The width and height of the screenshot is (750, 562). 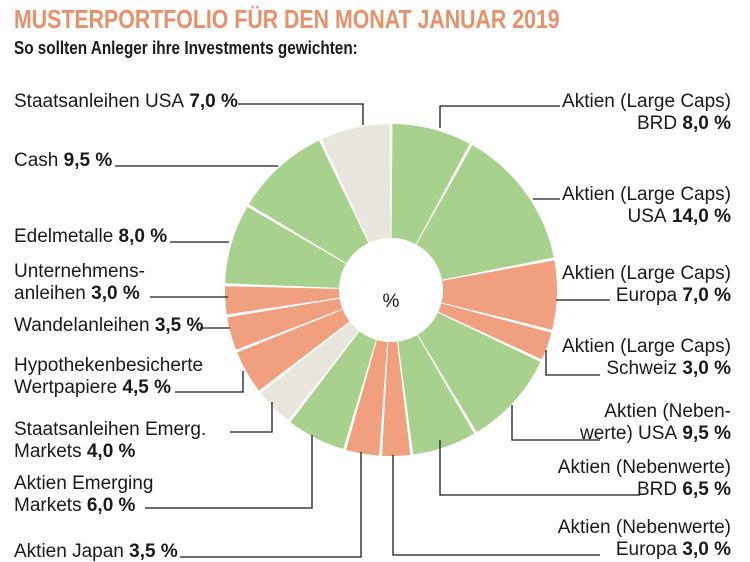 I want to click on slice-label: Aktien Japan 3,5 %, so click(x=96, y=551).